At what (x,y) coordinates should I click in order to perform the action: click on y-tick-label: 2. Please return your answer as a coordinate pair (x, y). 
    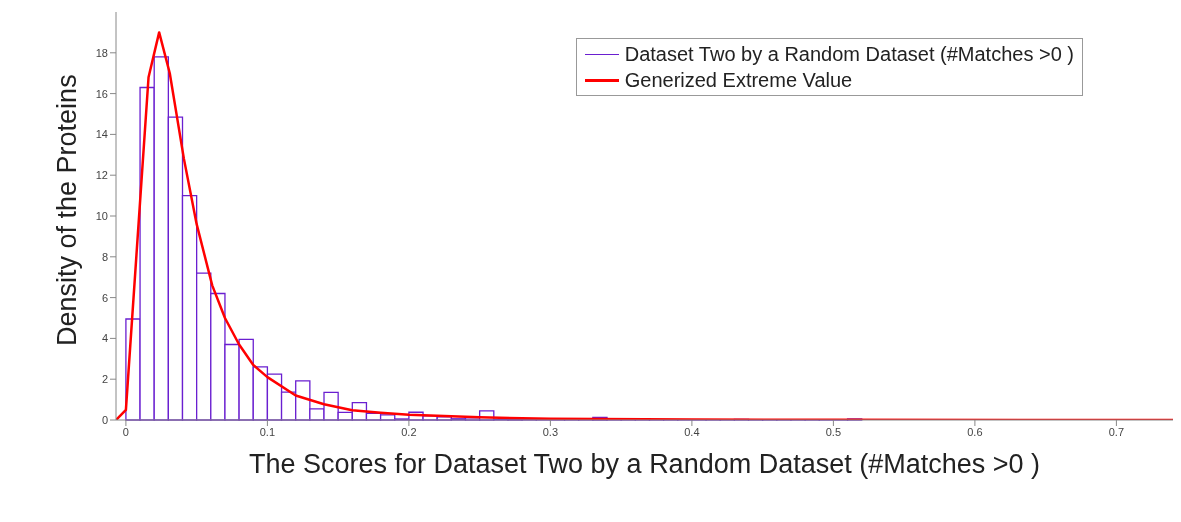
    Looking at the image, I should click on (104, 379).